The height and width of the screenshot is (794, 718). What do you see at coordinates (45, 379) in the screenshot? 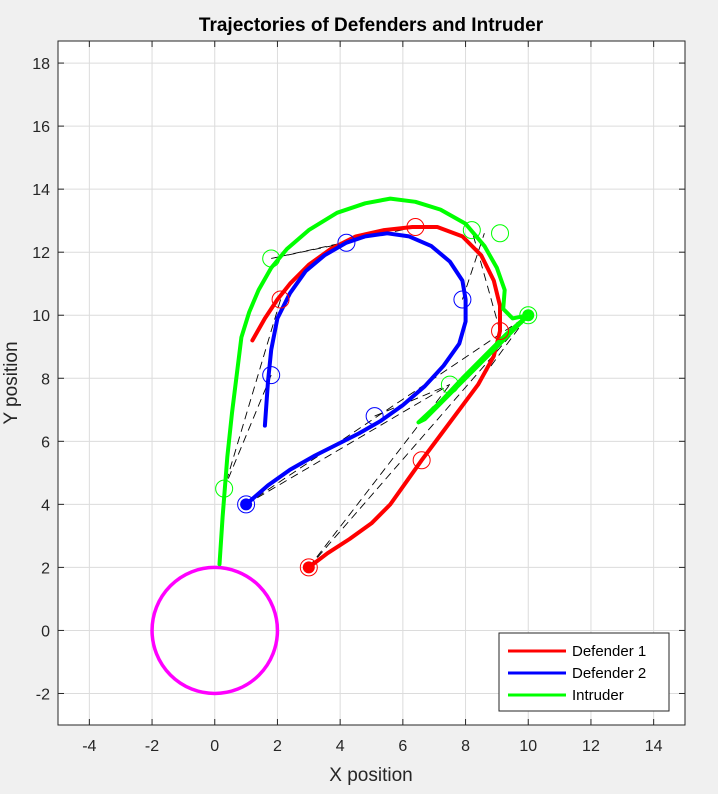
I see `y-tick-label: 8` at bounding box center [45, 379].